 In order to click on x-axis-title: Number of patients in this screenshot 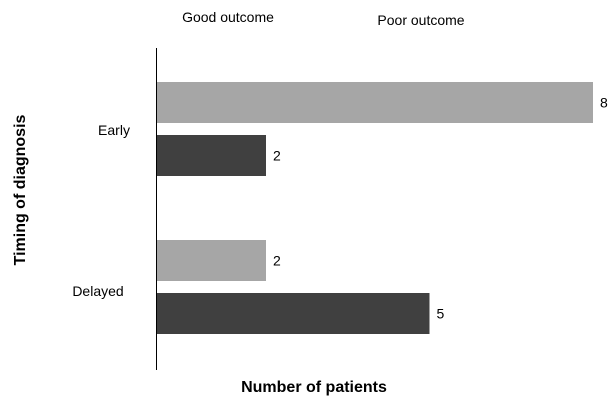, I will do `click(314, 387)`.